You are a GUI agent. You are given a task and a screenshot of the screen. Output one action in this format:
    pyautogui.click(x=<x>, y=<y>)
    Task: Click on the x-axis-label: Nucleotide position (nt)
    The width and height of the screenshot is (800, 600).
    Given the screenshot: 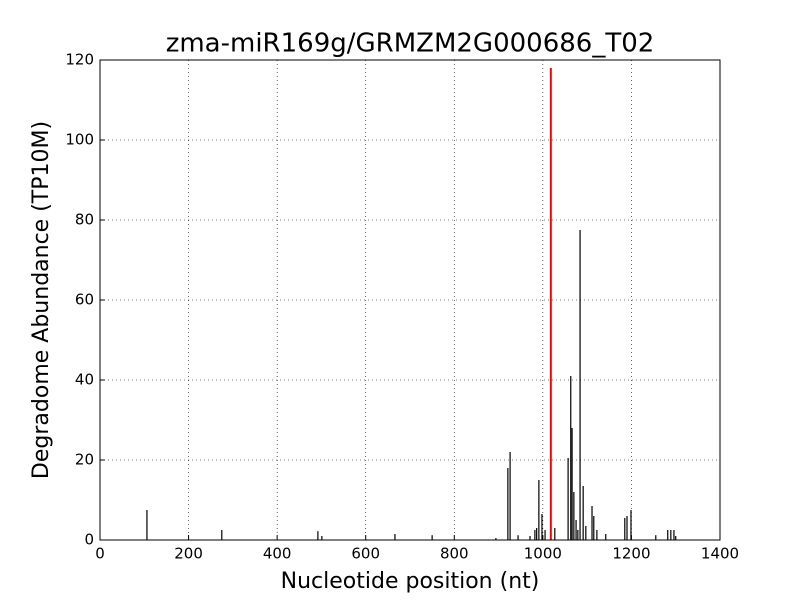 What is the action you would take?
    pyautogui.click(x=410, y=581)
    